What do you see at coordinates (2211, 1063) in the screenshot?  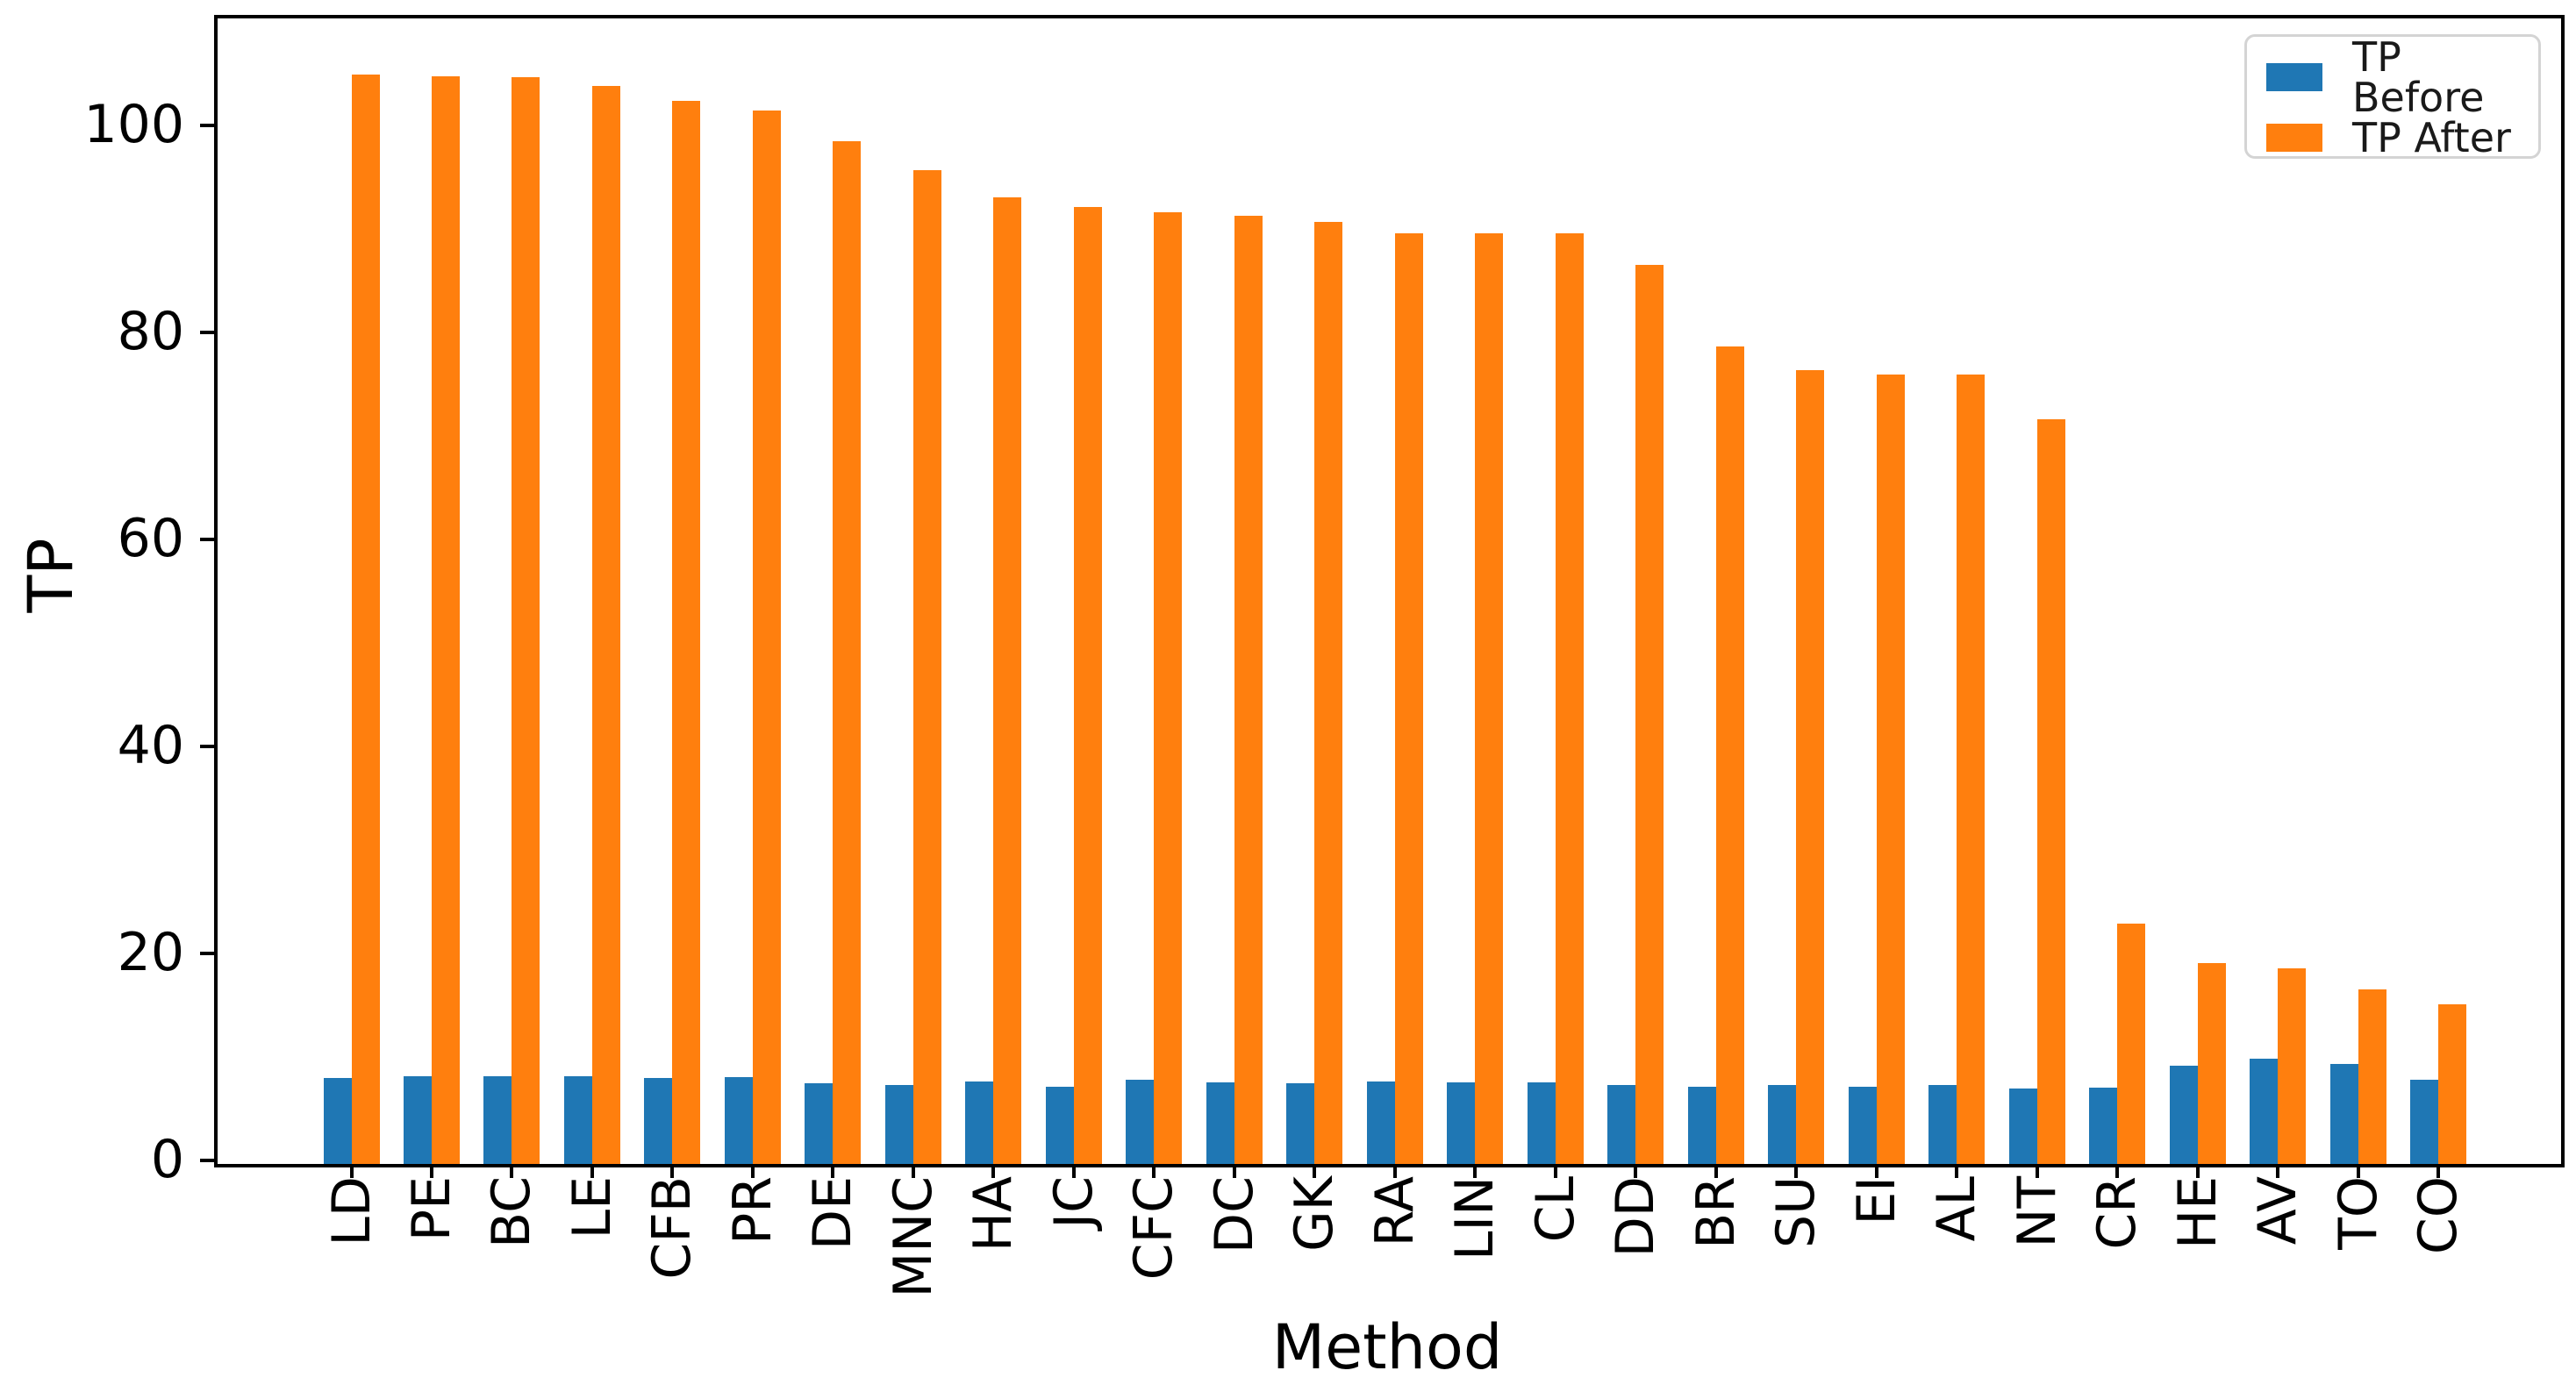 I see `bar-tp-after-he` at bounding box center [2211, 1063].